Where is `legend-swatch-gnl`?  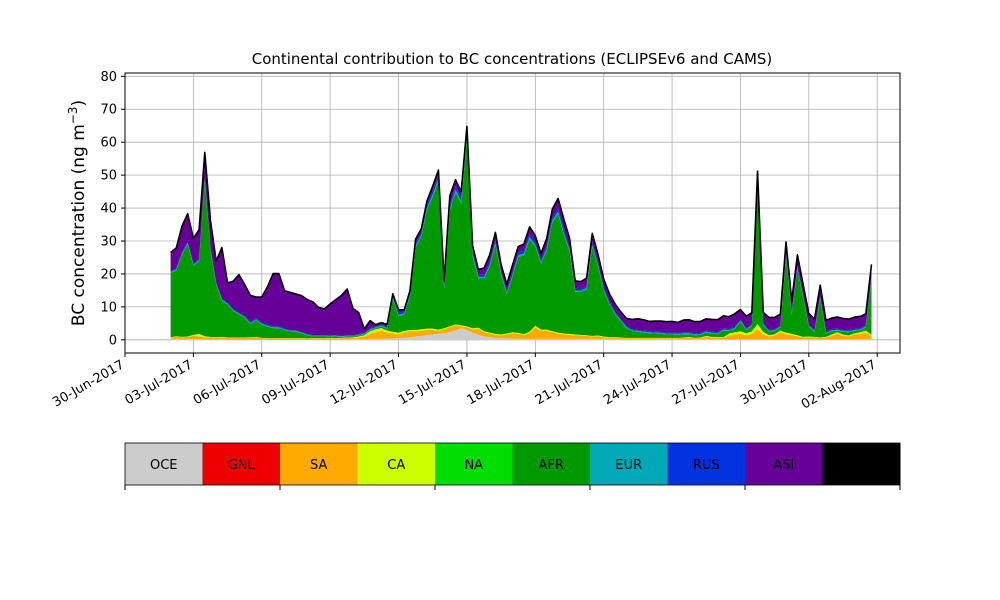 legend-swatch-gnl is located at coordinates (241, 464).